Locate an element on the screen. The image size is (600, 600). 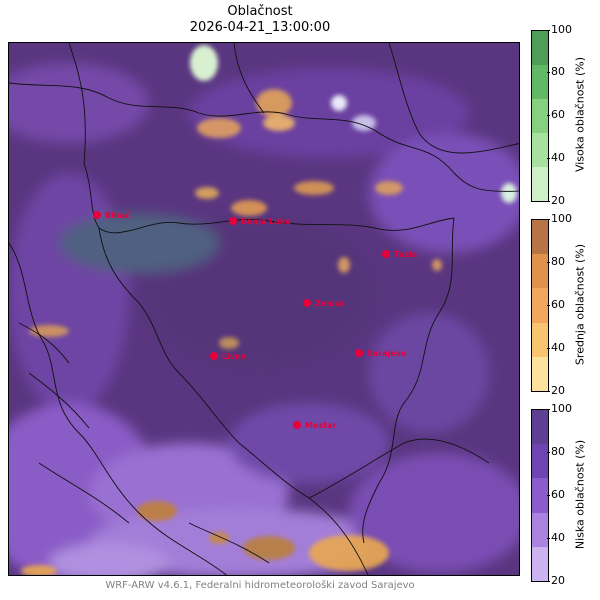
colorbar-low-cloud is located at coordinates (540, 495).